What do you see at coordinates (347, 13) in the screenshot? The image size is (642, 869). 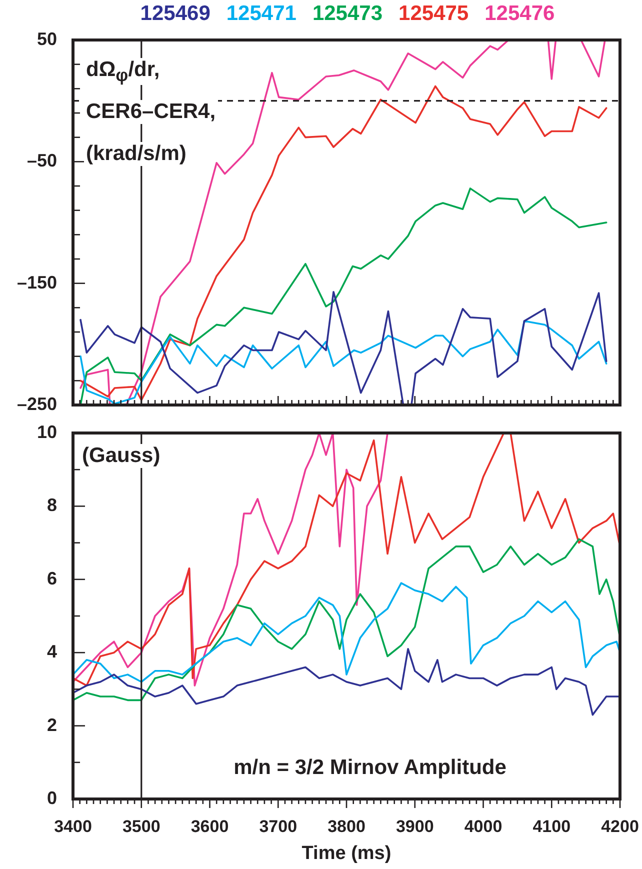 I see `text: 125473` at bounding box center [347, 13].